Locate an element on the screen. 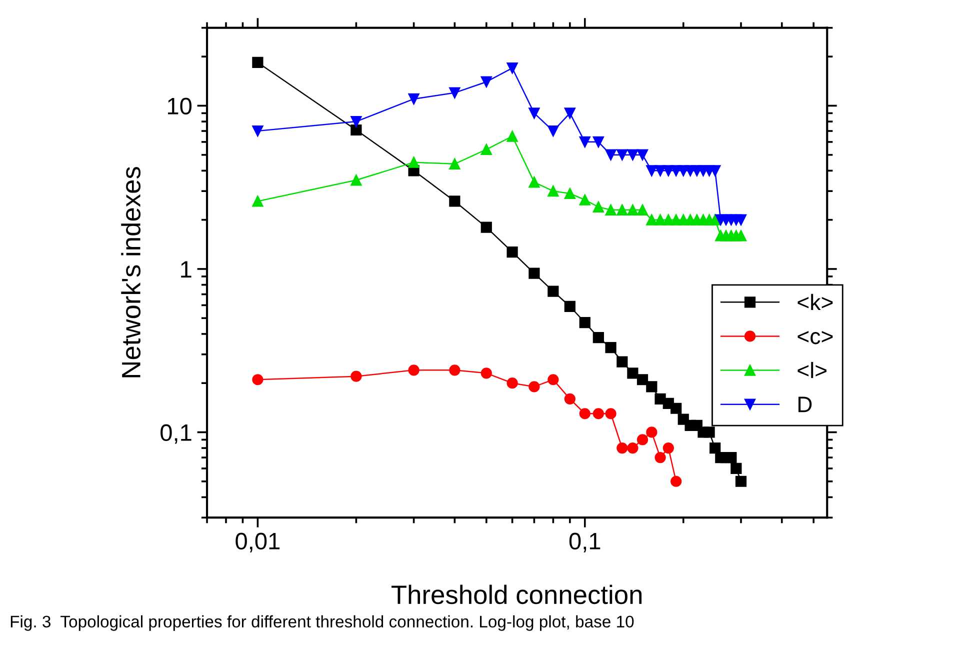 The image size is (954, 647). y-axis-title: Network's indexes is located at coordinates (131, 272).